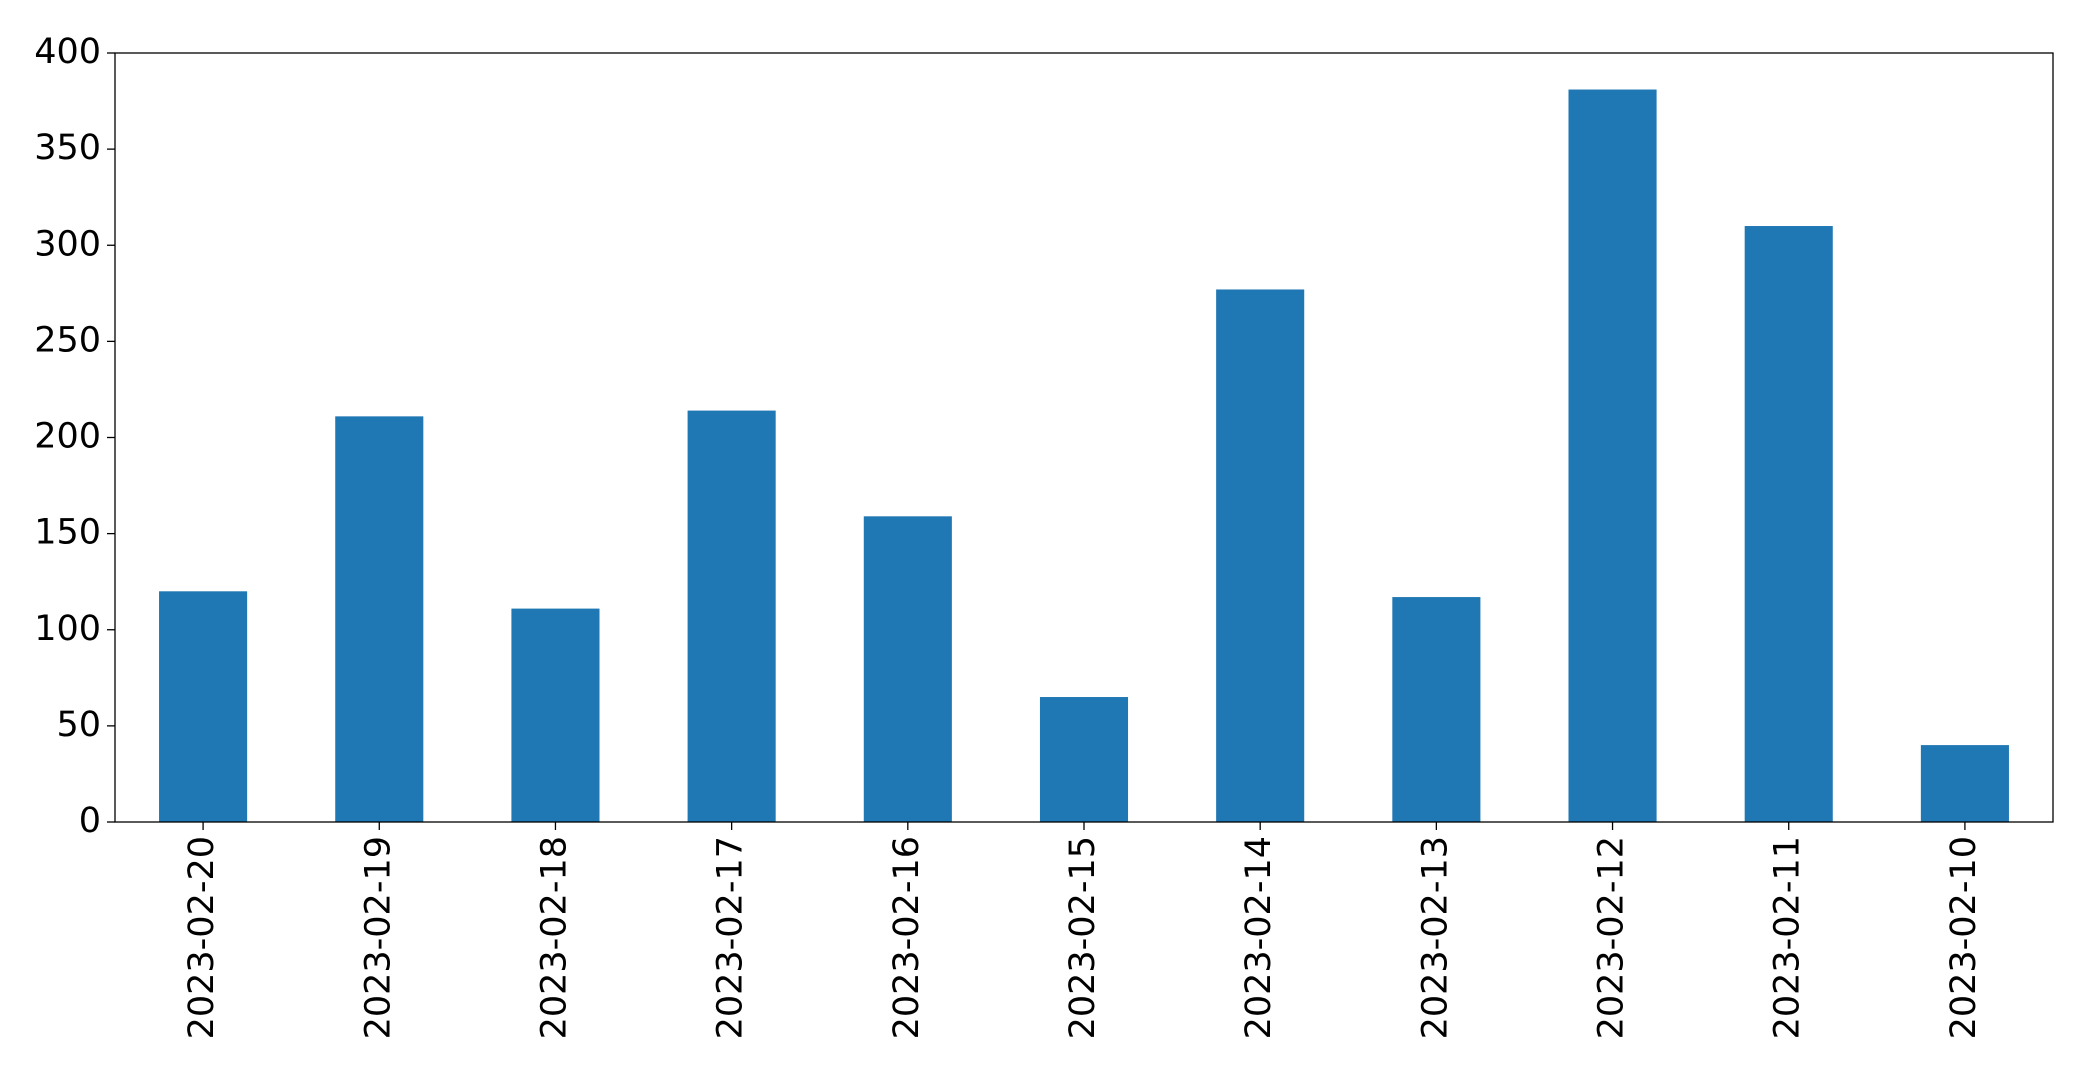 The image size is (2093, 1075). I want to click on x-tick-label: 2023-02-13, so click(1435, 937).